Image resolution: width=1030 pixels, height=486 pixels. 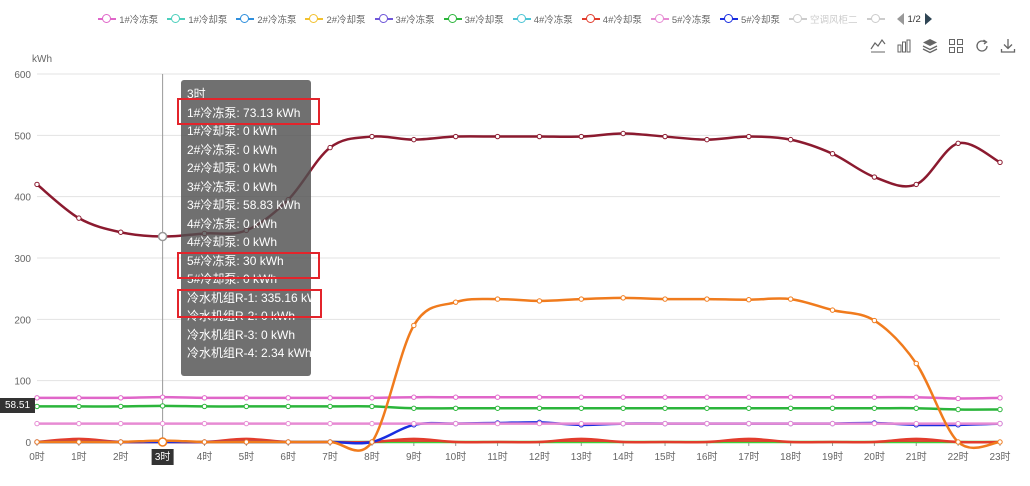 I want to click on tooltip-line: 1#冷冻泵: 73.13 kWh, so click(x=244, y=112).